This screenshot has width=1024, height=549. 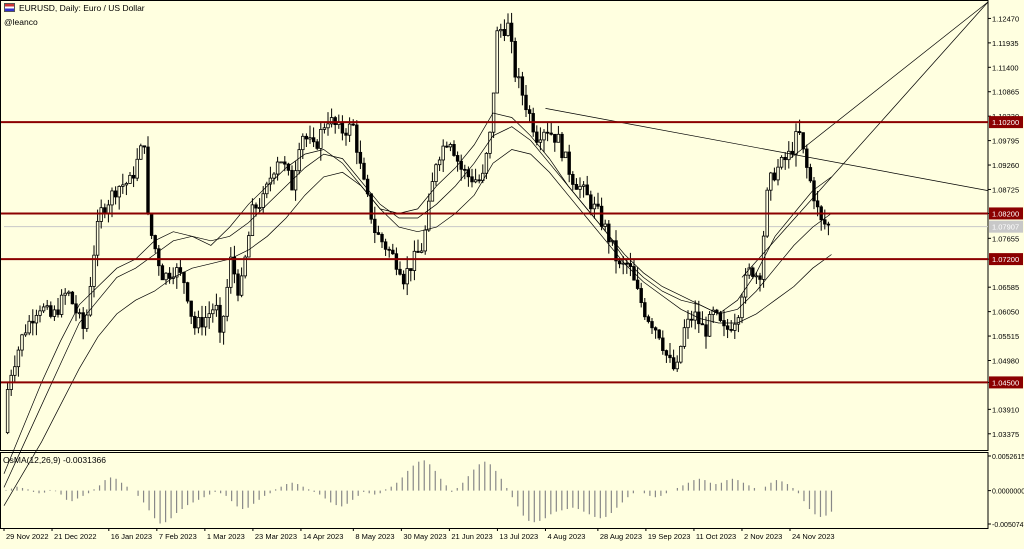 What do you see at coordinates (424, 536) in the screenshot?
I see `x-tick-label: 30 May 2023` at bounding box center [424, 536].